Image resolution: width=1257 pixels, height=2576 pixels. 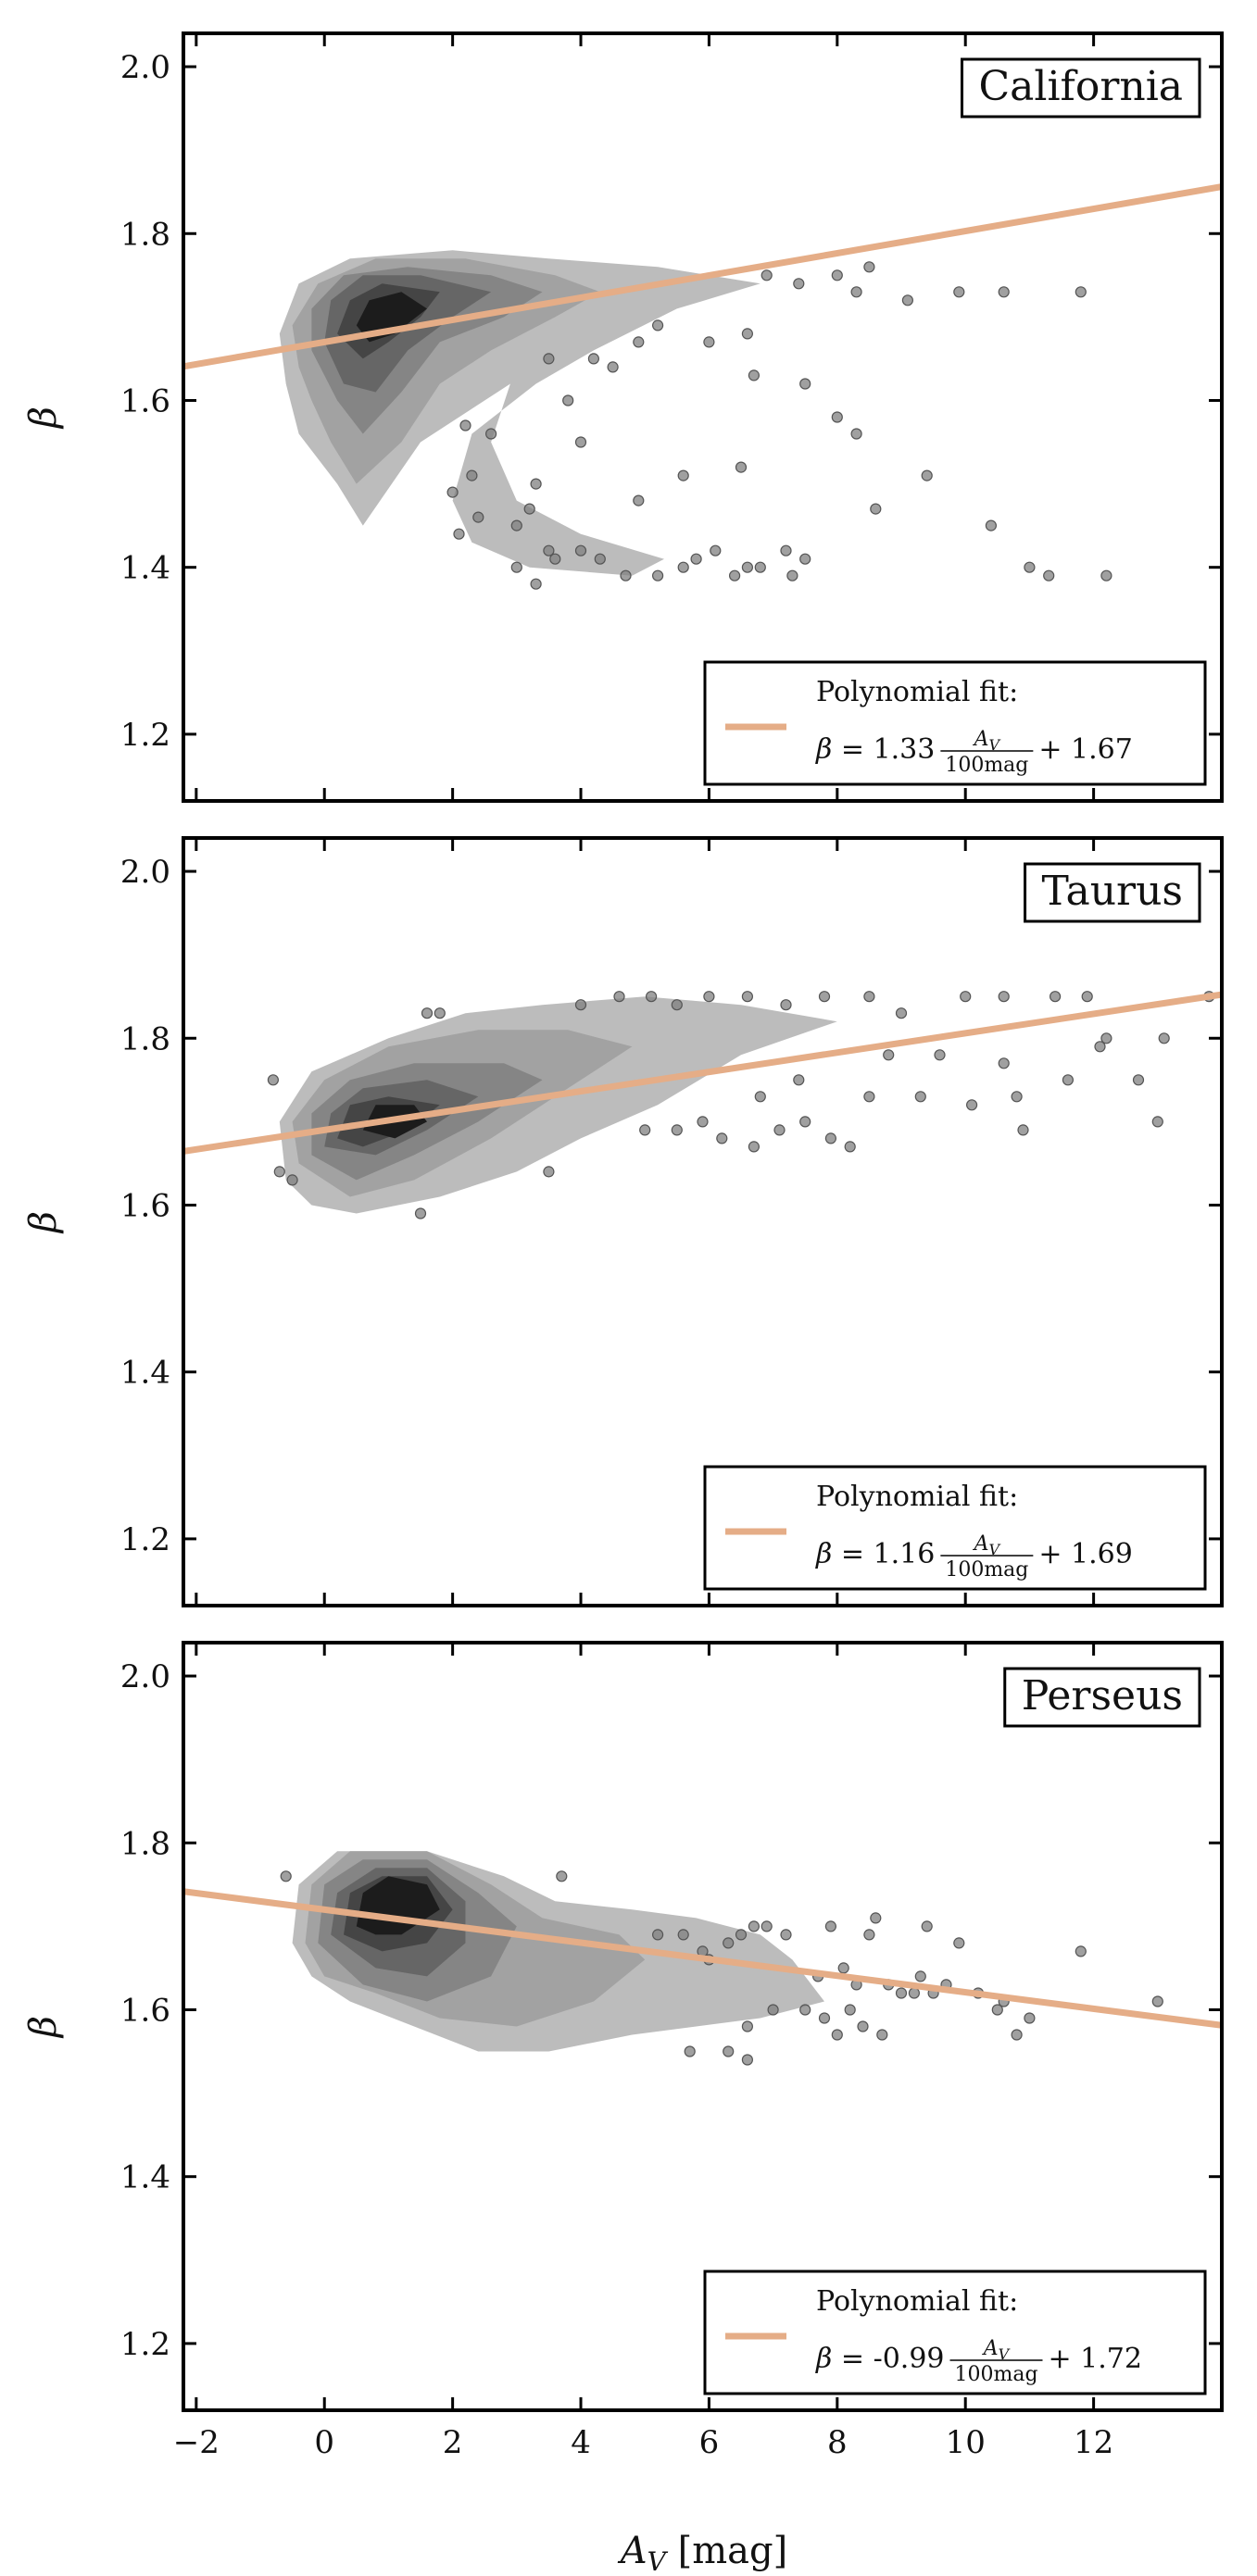 I want to click on x-tick-label: 12, so click(x=1093, y=2442).